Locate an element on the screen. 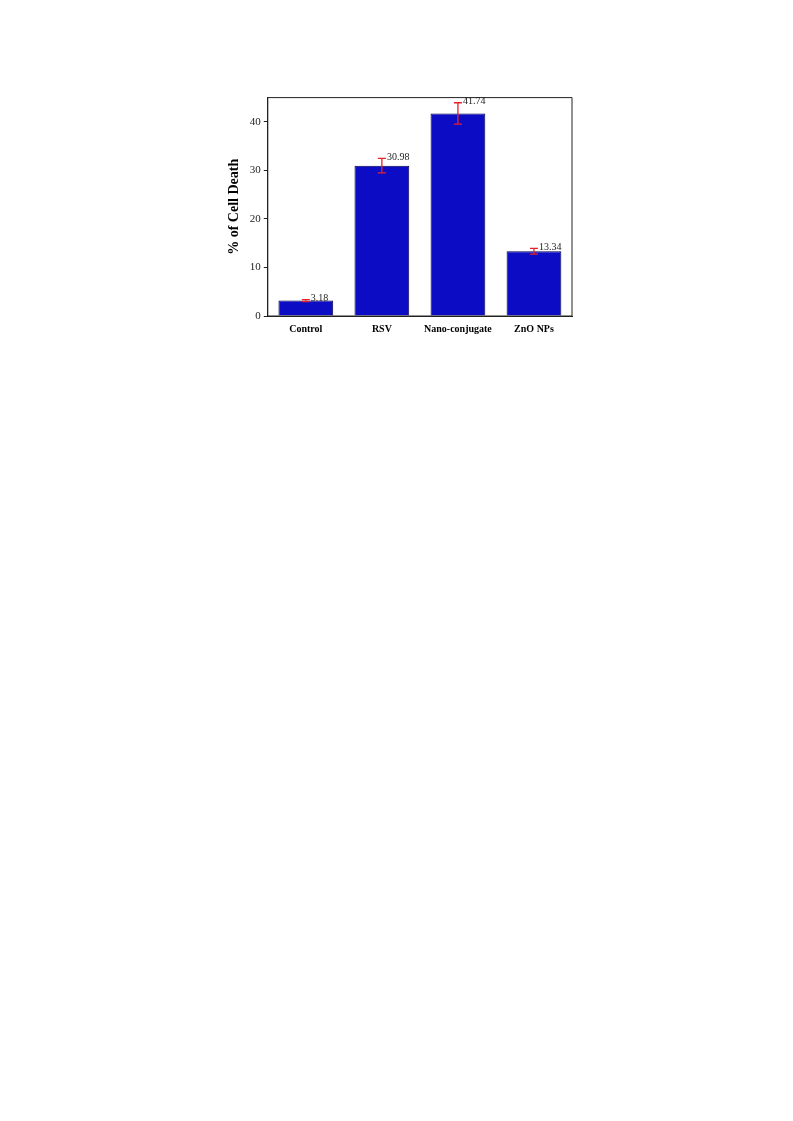 This screenshot has width=793, height=1121. x-tick-label: Control is located at coordinates (306, 328).